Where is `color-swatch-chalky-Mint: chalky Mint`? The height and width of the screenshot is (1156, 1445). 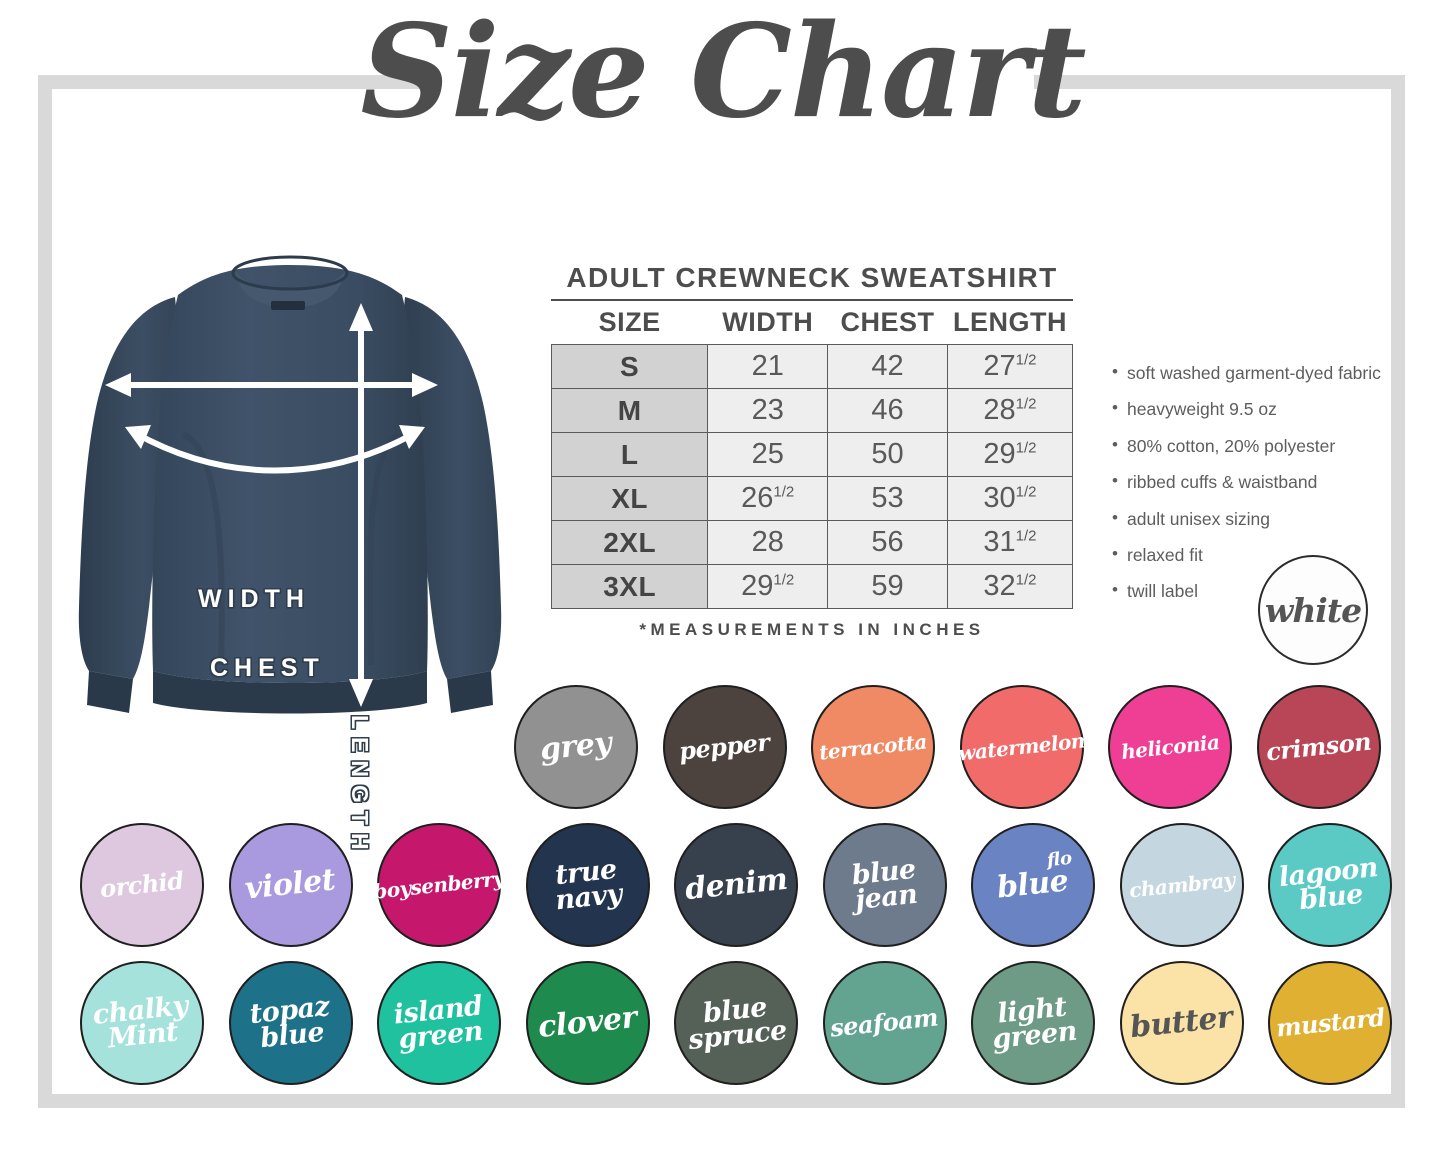
color-swatch-chalky-Mint: chalky Mint is located at coordinates (142, 1023).